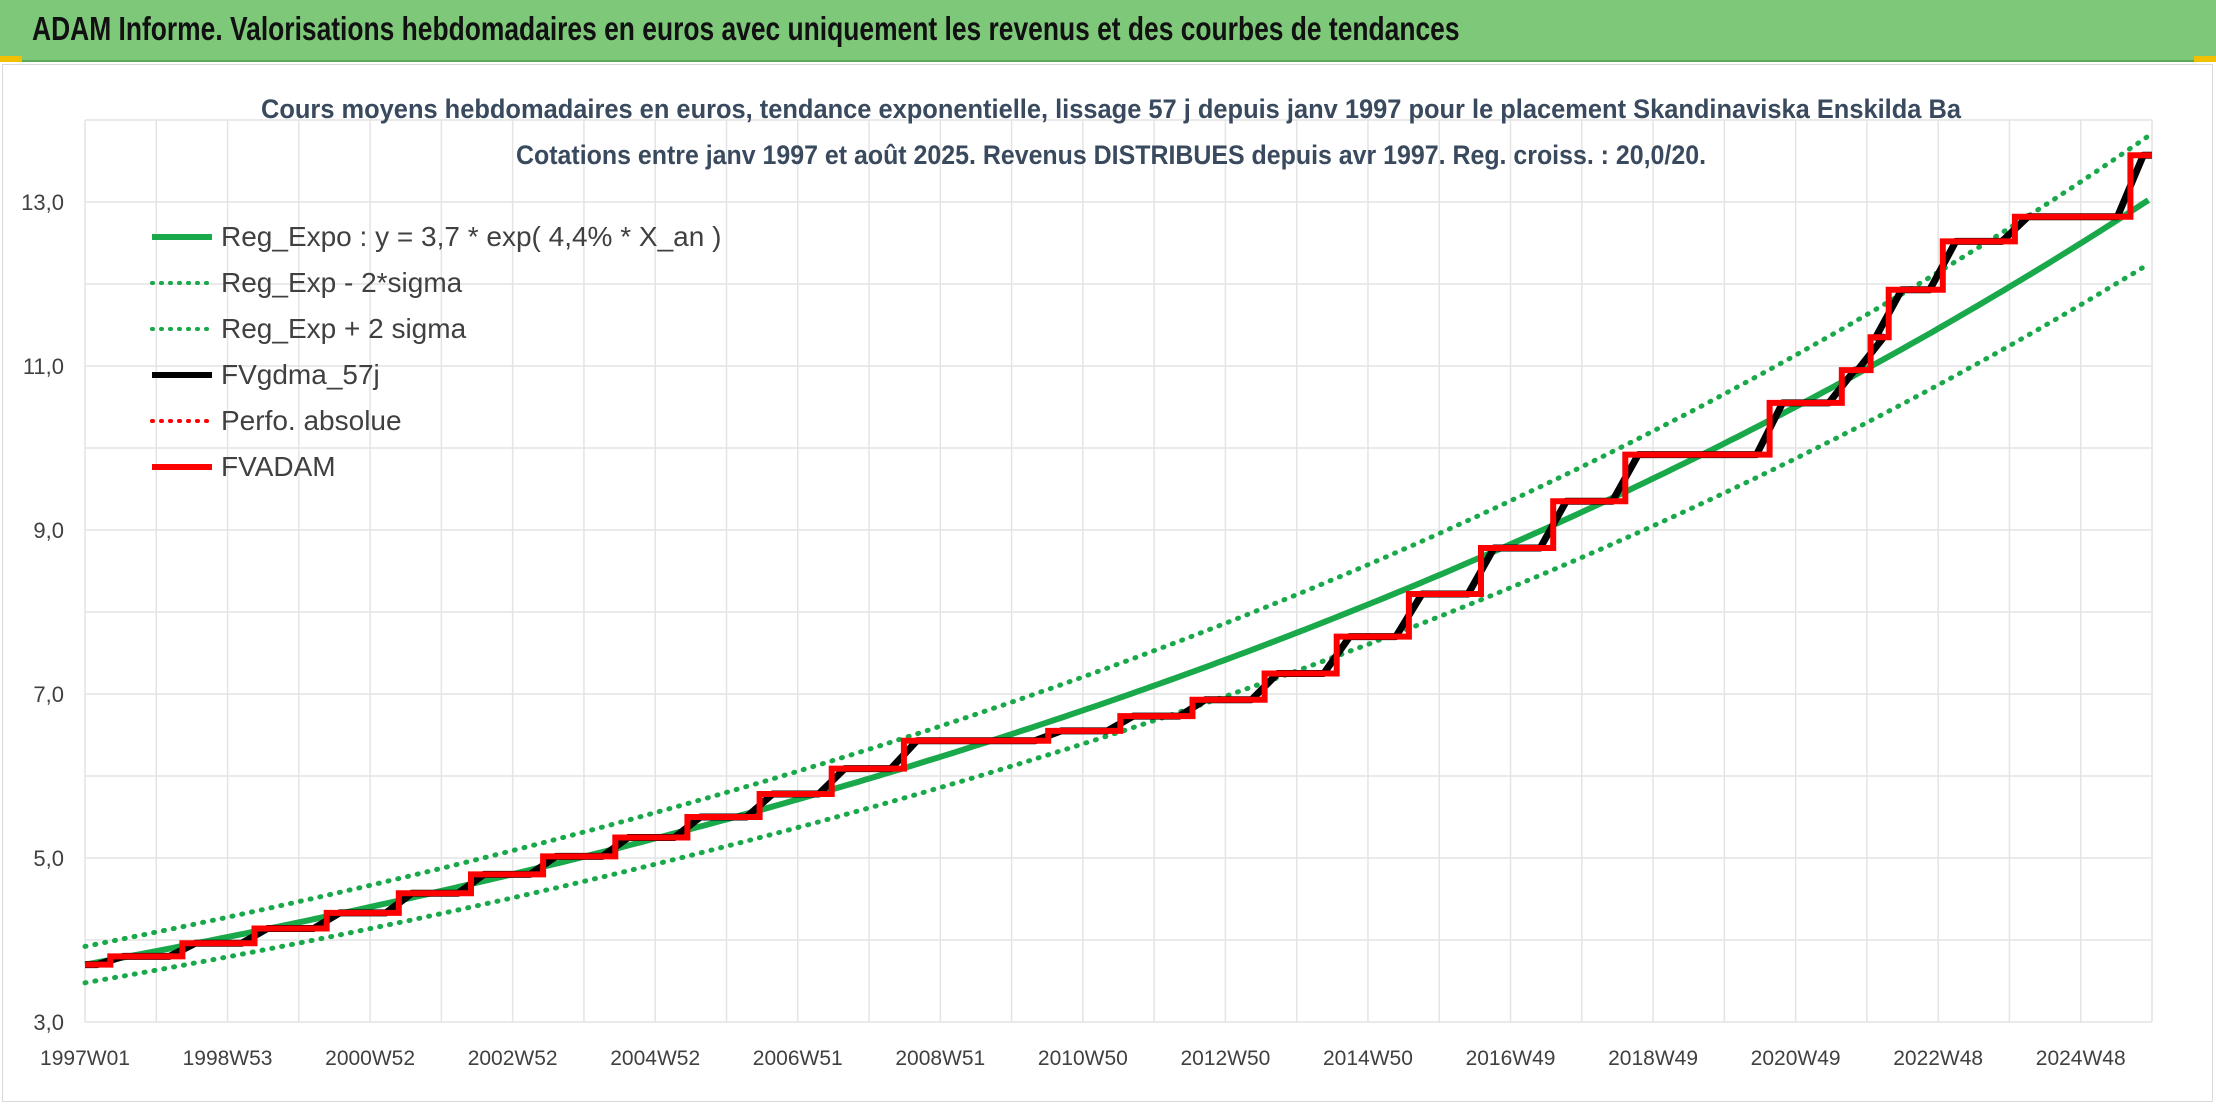 This screenshot has height=1106, width=2216. What do you see at coordinates (2081, 1058) in the screenshot?
I see `x-tick-label: 2024W48` at bounding box center [2081, 1058].